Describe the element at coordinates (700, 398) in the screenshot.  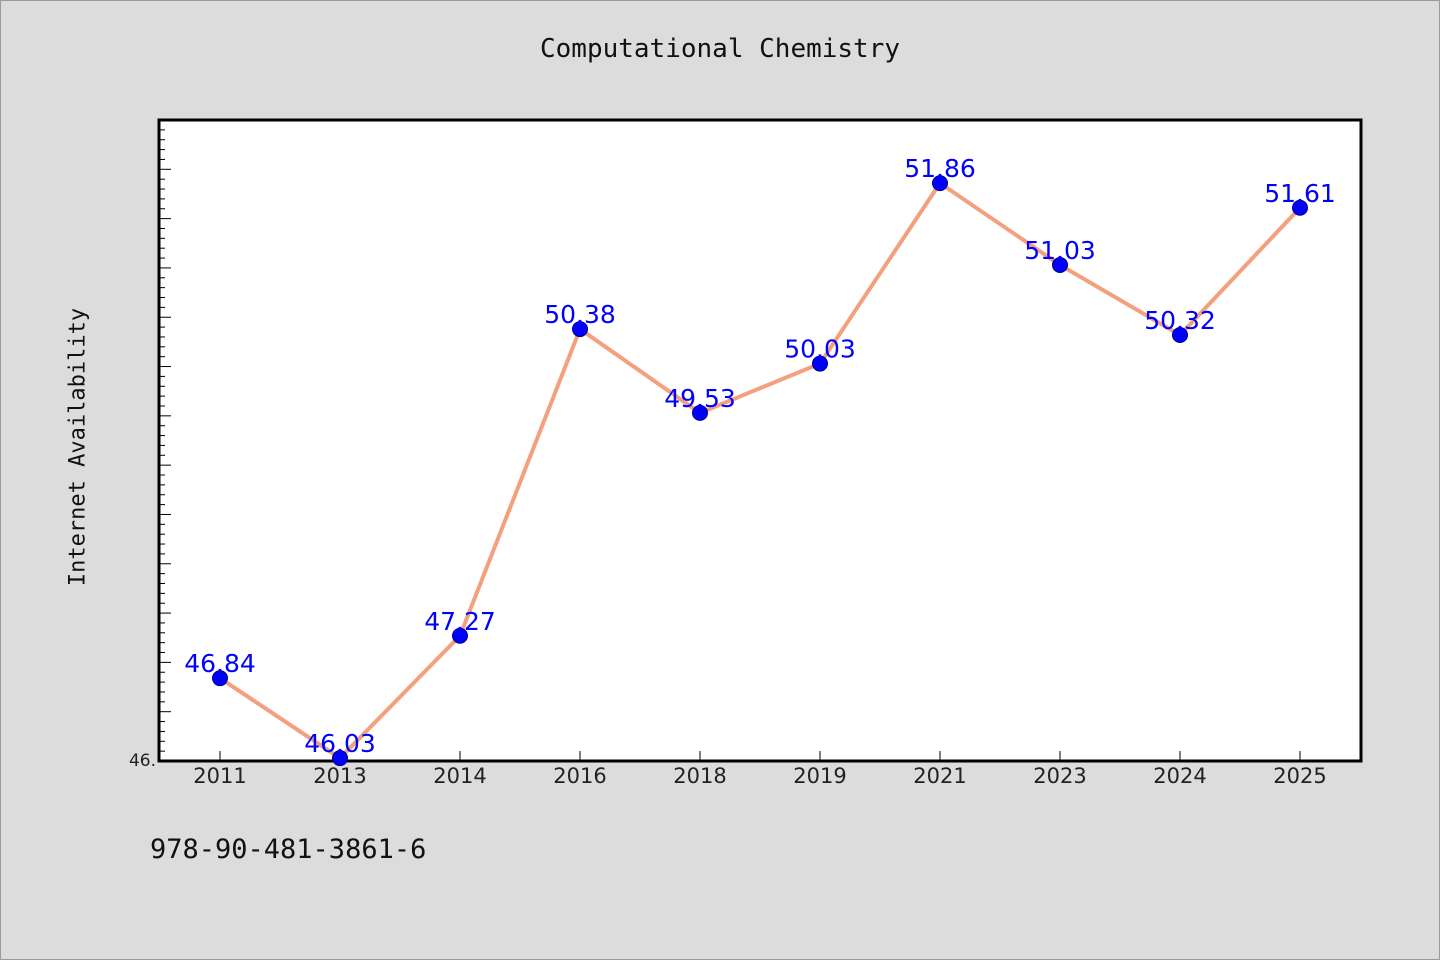
I see `data-label: 49.53` at that location.